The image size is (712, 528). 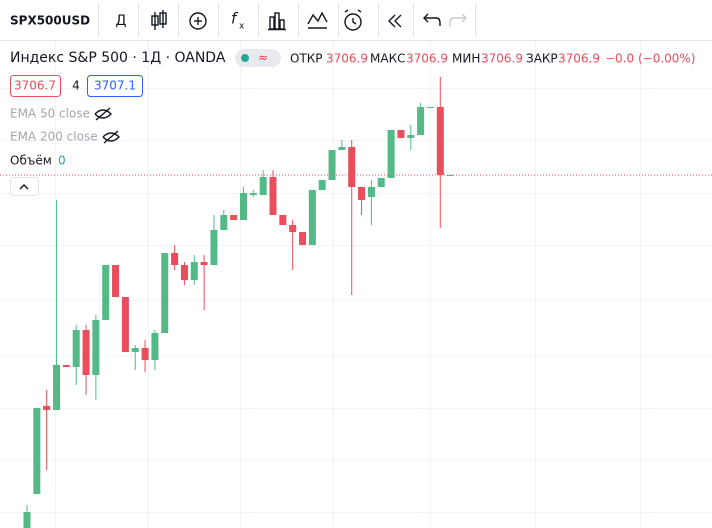 I want to click on close-value: 3706.9, so click(x=579, y=59).